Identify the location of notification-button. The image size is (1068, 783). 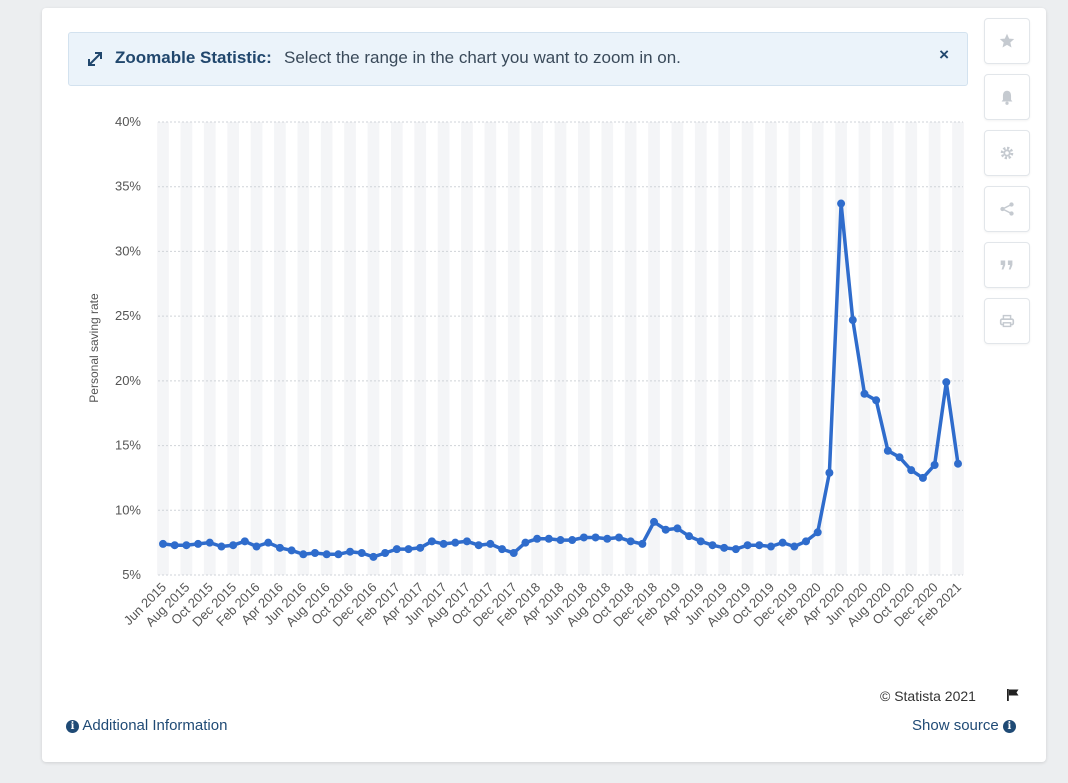
(1007, 97).